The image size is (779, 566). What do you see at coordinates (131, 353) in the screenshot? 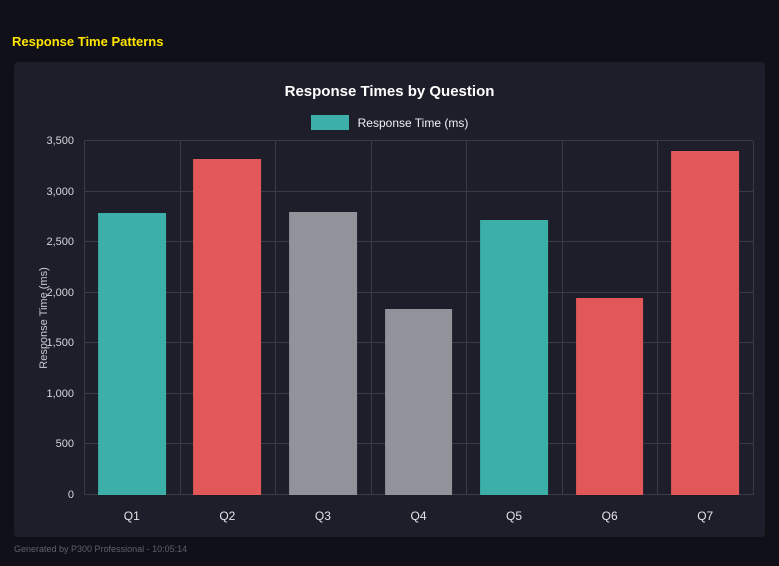
I see `bar-q1` at bounding box center [131, 353].